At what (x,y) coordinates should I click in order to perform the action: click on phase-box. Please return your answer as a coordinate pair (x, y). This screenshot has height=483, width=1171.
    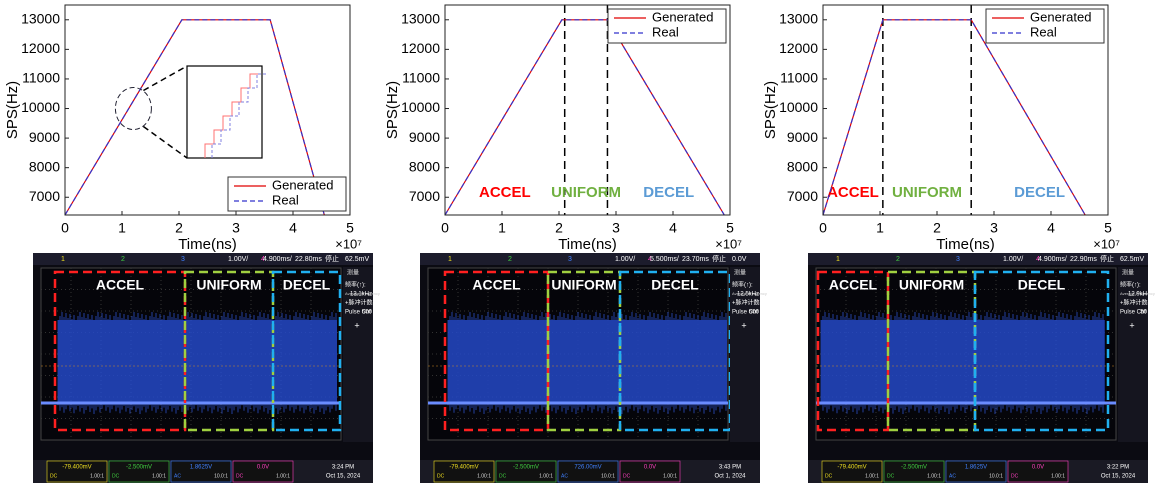
    Looking at the image, I should click on (120, 351).